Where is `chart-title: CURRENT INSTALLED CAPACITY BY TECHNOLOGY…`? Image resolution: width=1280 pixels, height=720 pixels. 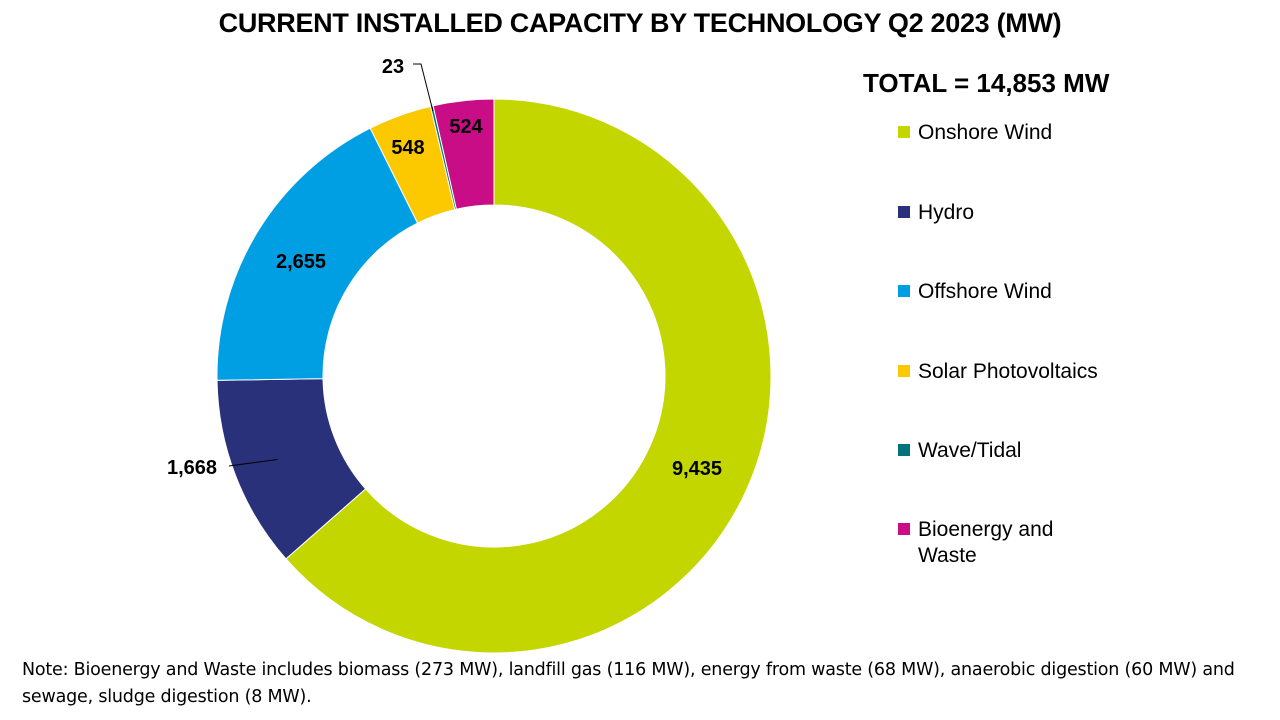
chart-title: CURRENT INSTALLED CAPACITY BY TECHNOLOGY… is located at coordinates (640, 23).